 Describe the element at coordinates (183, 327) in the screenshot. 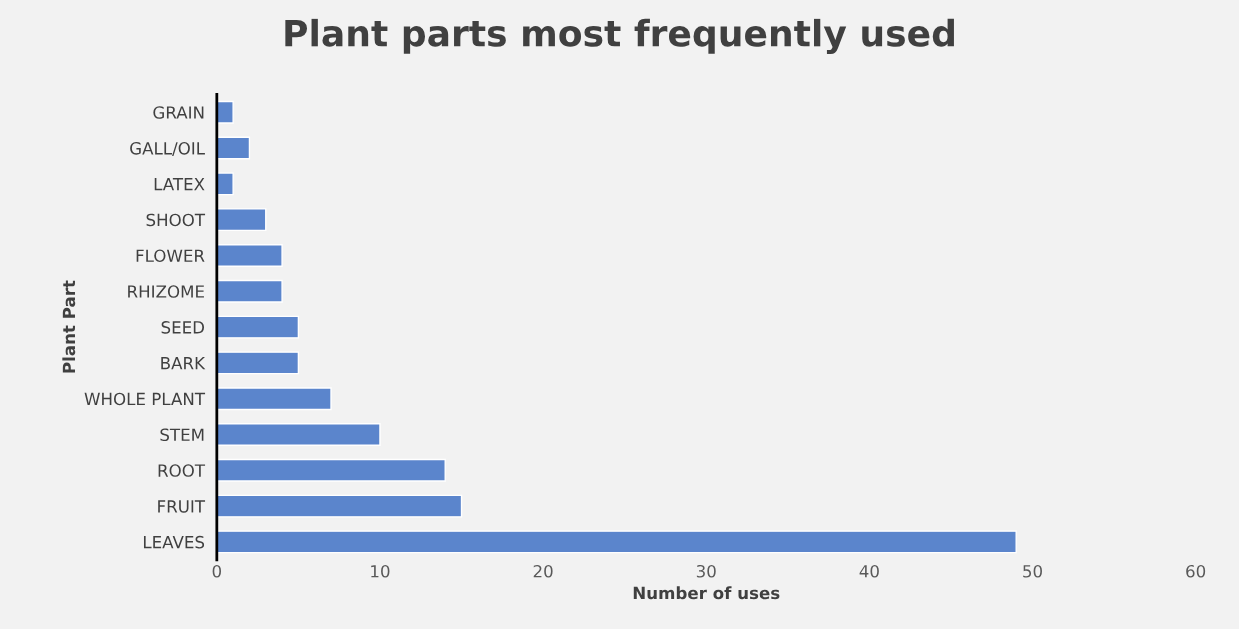

I see `y-tick-label: SEED` at that location.